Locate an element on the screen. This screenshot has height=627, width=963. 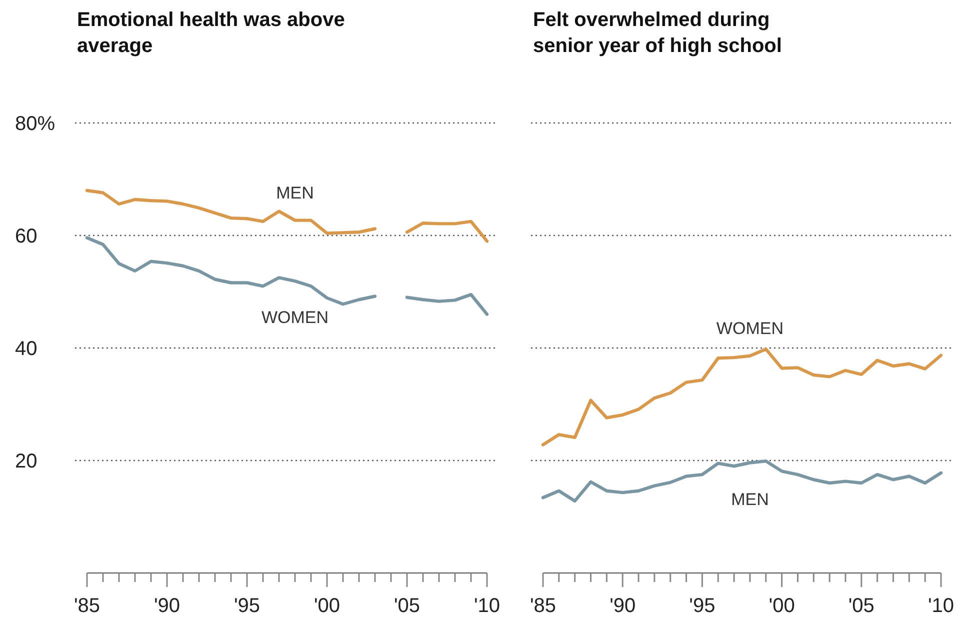
chart-title: Felt overwhelmed during senior year of high school is located at coordinates (657, 33).